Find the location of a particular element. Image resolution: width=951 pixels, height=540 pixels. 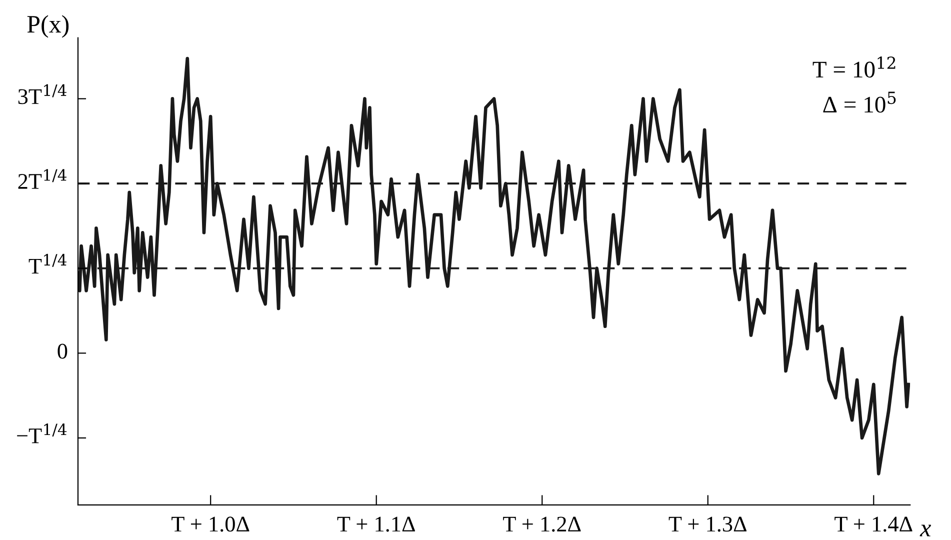

y-axis-title: P(x) is located at coordinates (48, 26).